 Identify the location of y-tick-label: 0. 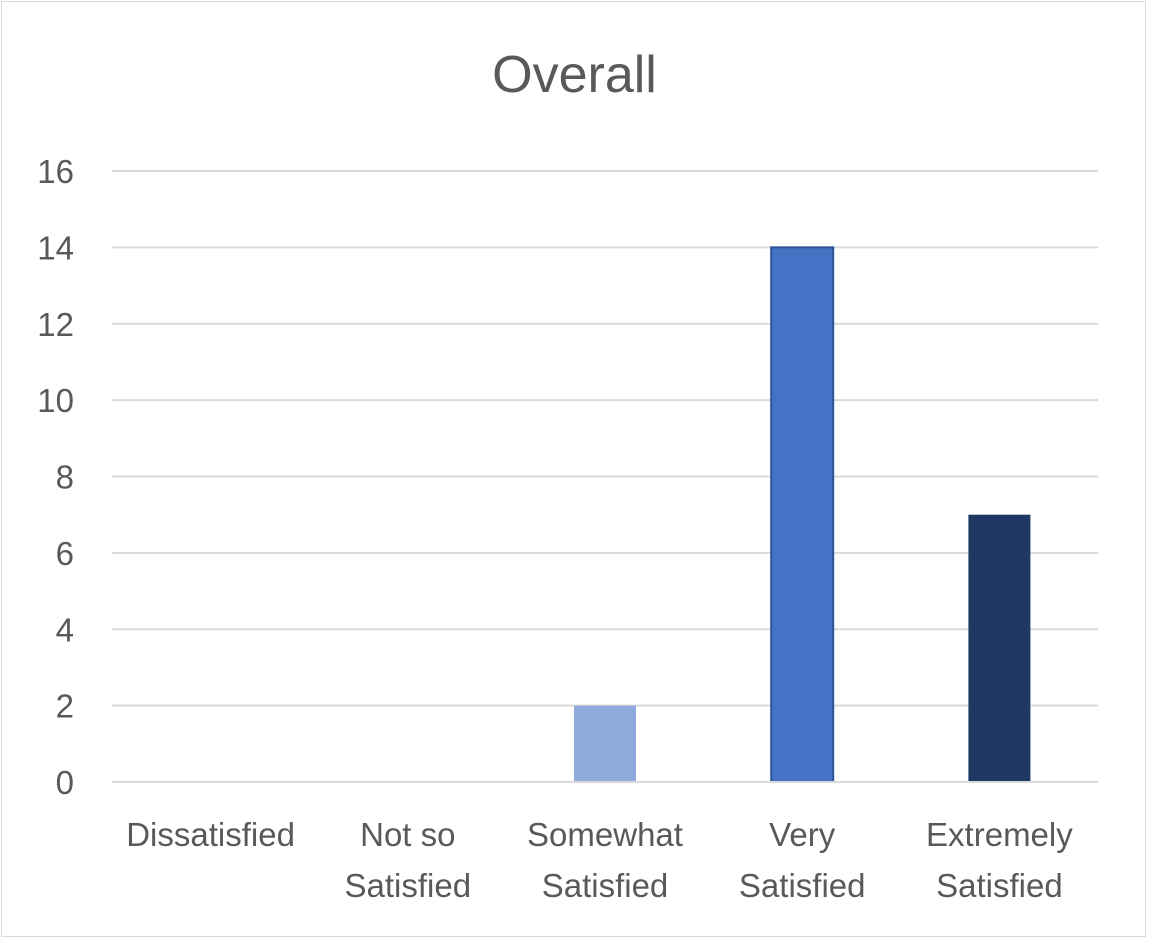
(65, 782).